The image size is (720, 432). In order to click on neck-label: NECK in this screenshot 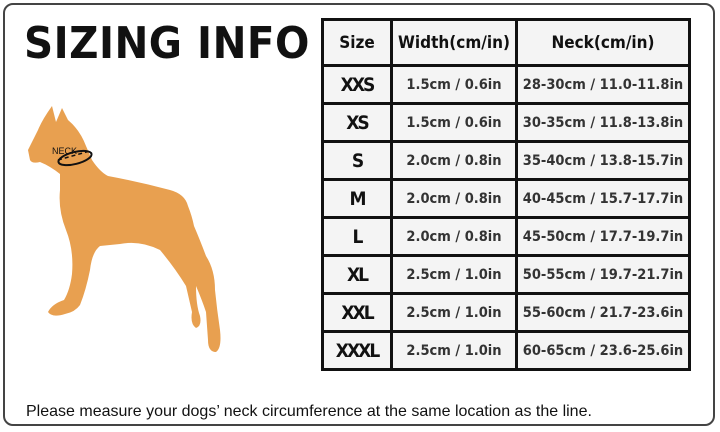, I will do `click(64, 151)`.